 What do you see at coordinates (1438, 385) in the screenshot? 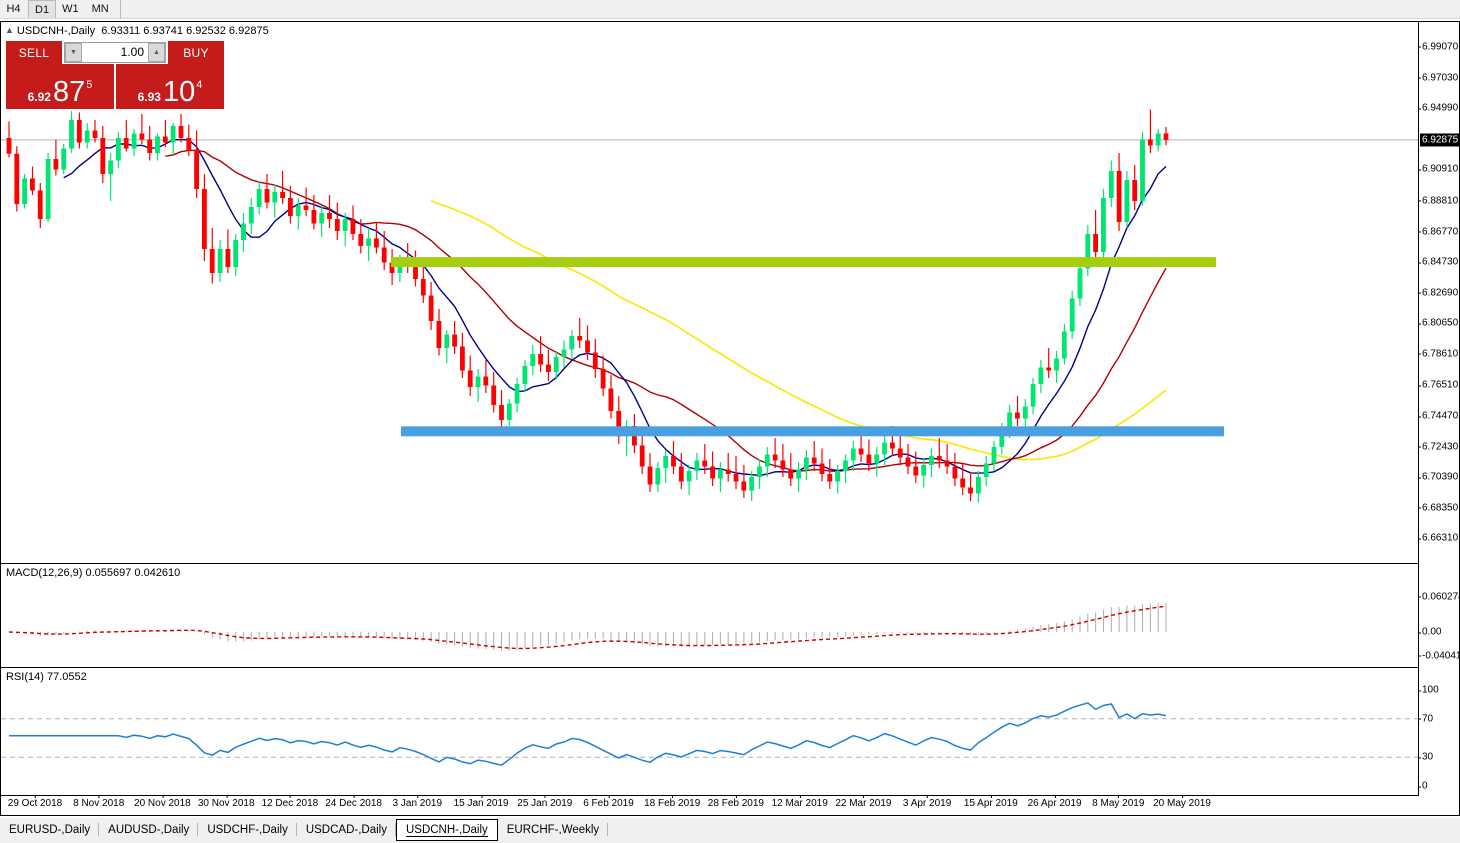
I see `price-axis-tick: 6.76510` at bounding box center [1438, 385].